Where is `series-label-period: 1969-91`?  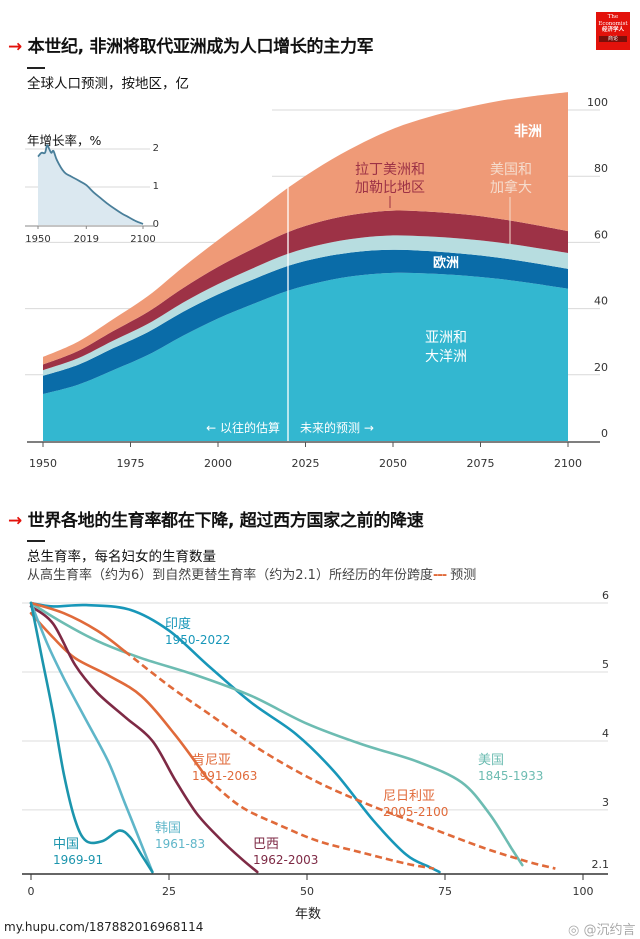 series-label-period: 1969-91 is located at coordinates (78, 860).